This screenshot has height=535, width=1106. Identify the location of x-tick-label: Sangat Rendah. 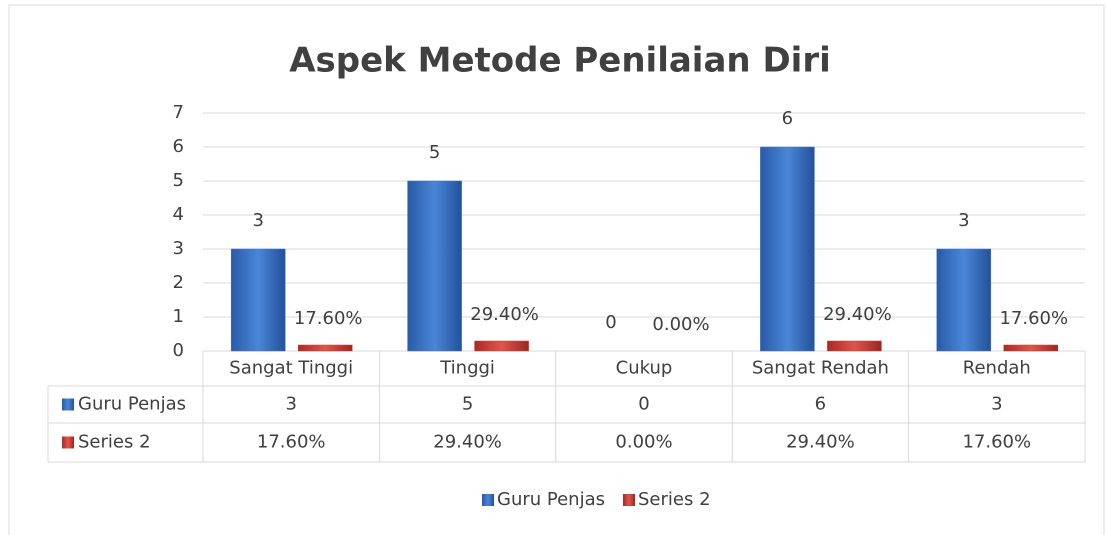
(820, 368).